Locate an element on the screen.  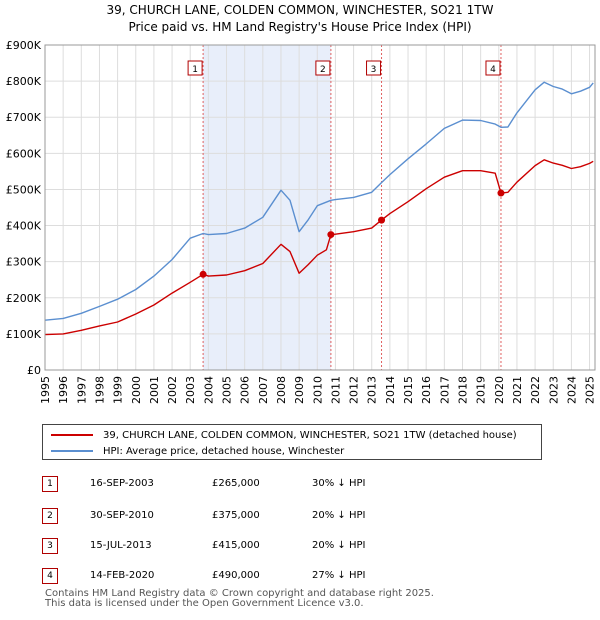
y-tick-label: £0 is located at coordinates (34, 370).